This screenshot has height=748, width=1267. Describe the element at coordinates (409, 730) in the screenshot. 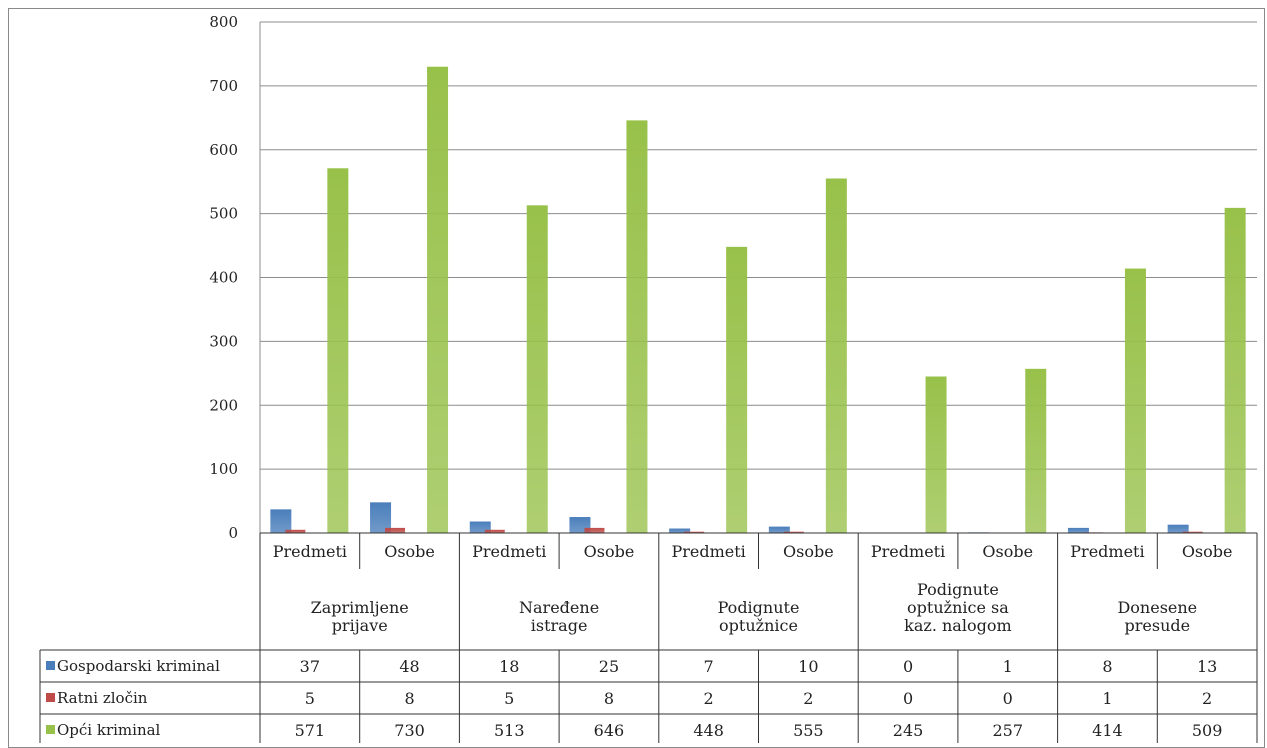

I see `data-label: 730` at that location.